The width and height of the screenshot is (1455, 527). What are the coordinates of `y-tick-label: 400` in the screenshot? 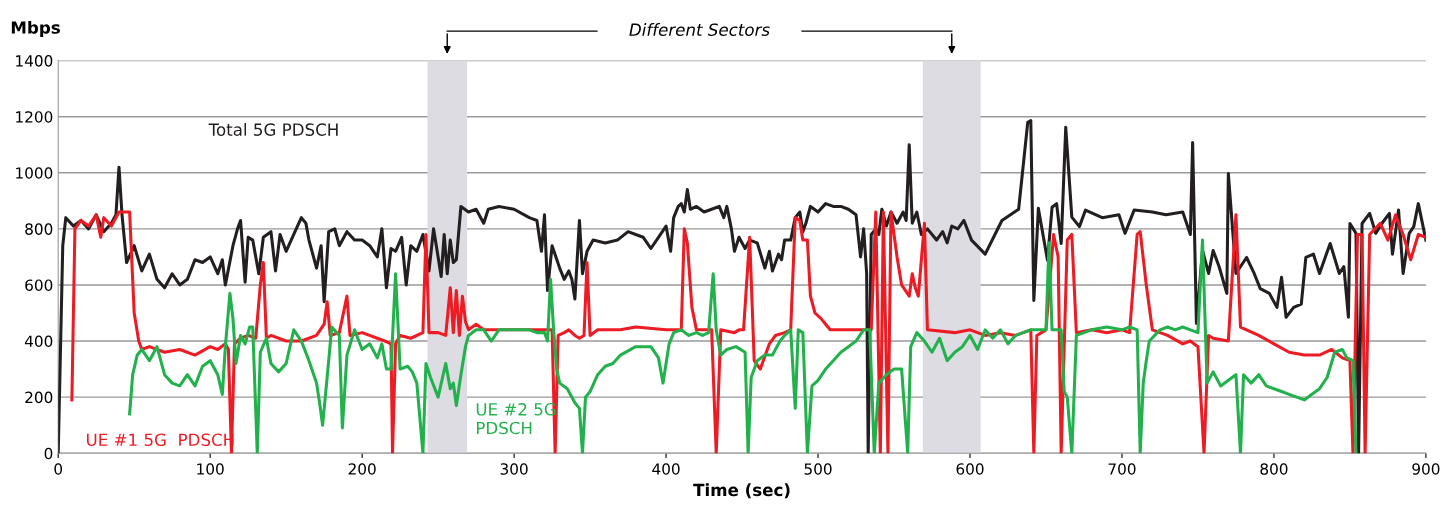 It's located at (38, 341).